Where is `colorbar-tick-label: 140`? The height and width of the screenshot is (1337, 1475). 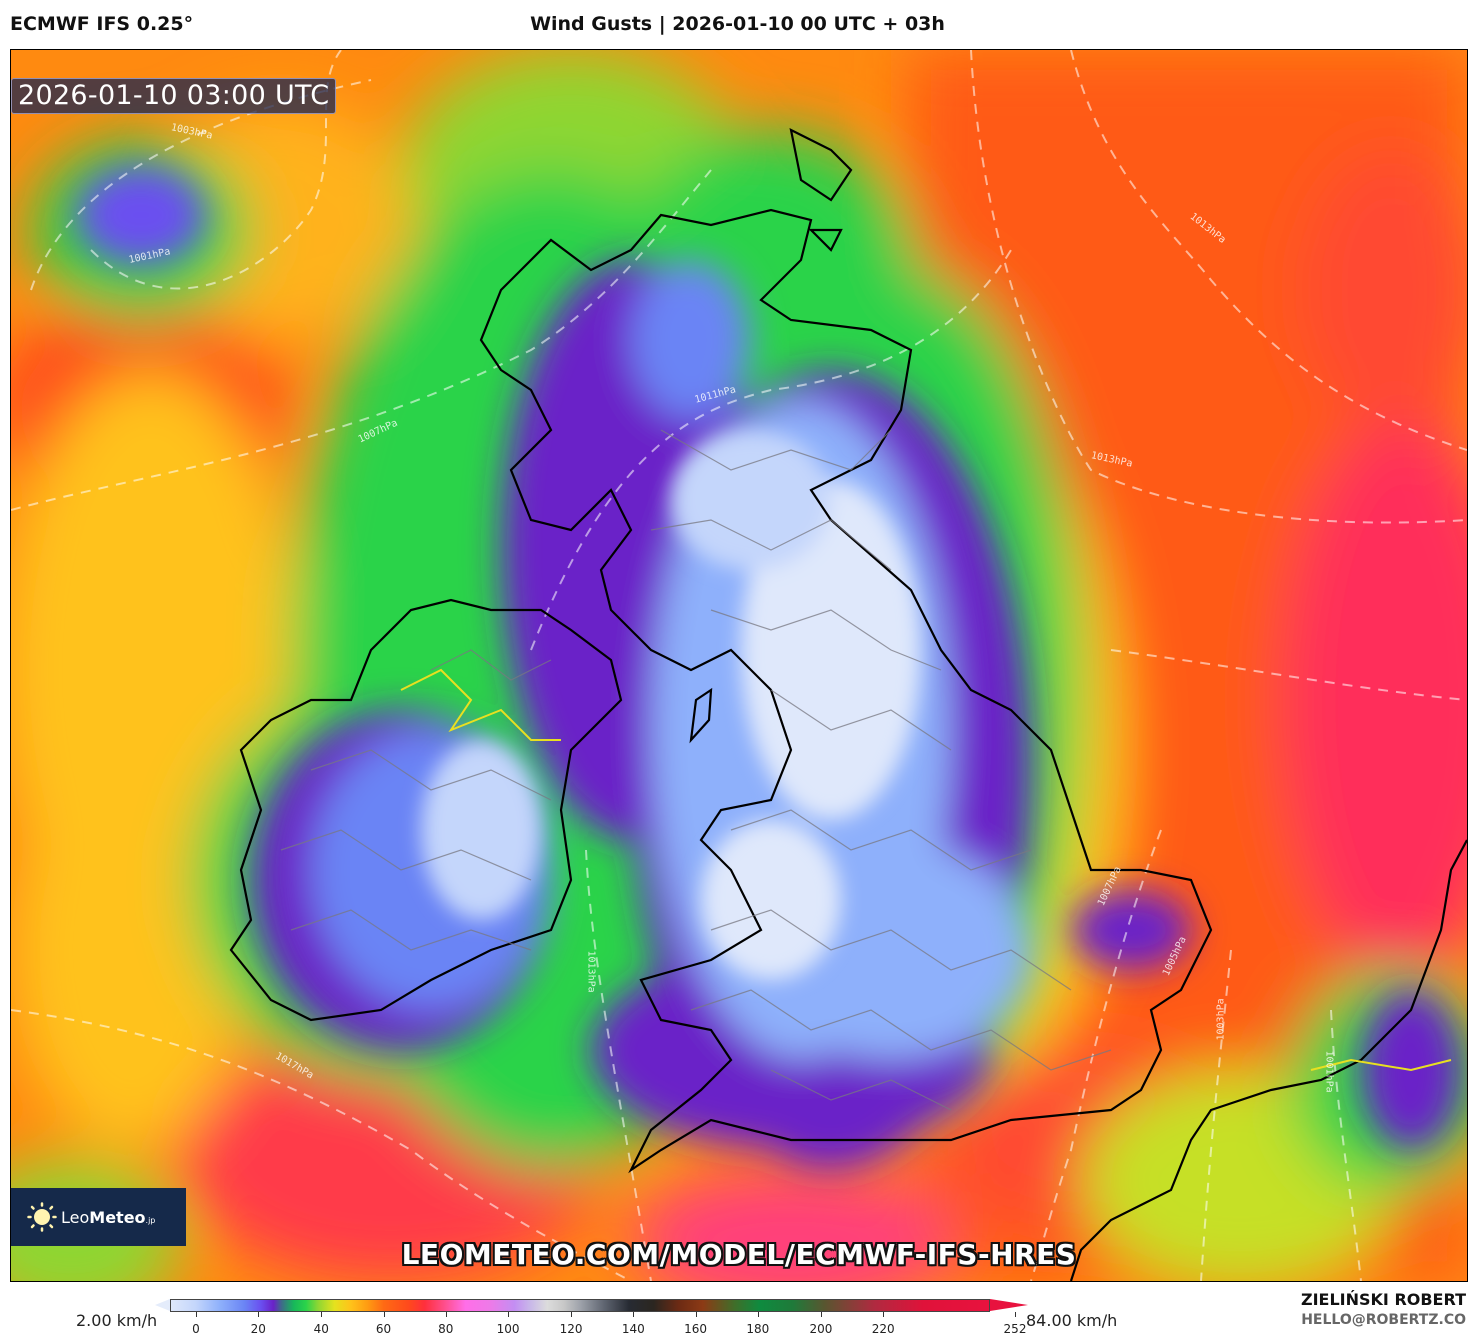
colorbar-tick-label: 140 is located at coordinates (633, 1329).